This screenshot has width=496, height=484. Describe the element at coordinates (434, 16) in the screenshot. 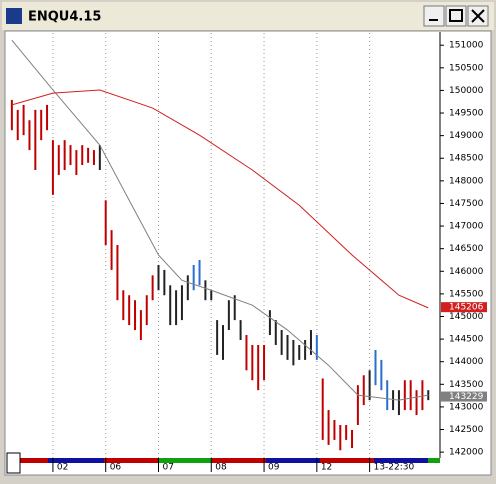

I see `minimize-button` at that location.